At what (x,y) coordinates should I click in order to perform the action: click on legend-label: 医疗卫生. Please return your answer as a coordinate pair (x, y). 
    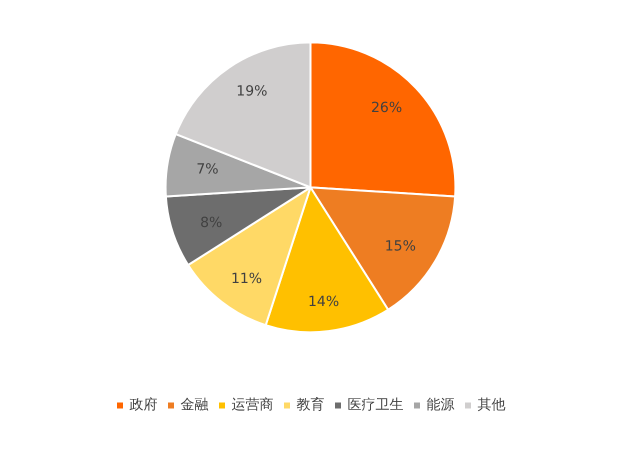
    Looking at the image, I should click on (376, 405).